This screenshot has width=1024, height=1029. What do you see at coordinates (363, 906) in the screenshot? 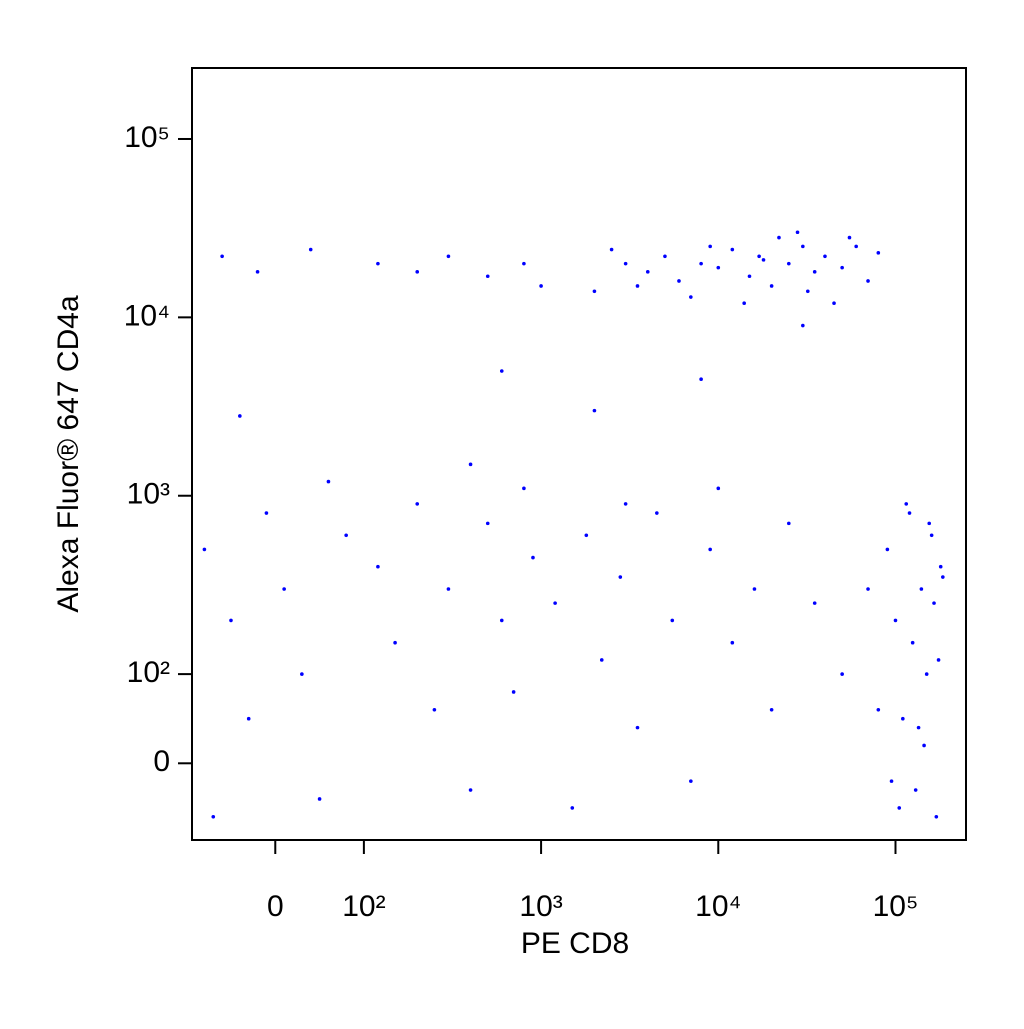
I see `x-tick-label: 10²` at bounding box center [363, 906].